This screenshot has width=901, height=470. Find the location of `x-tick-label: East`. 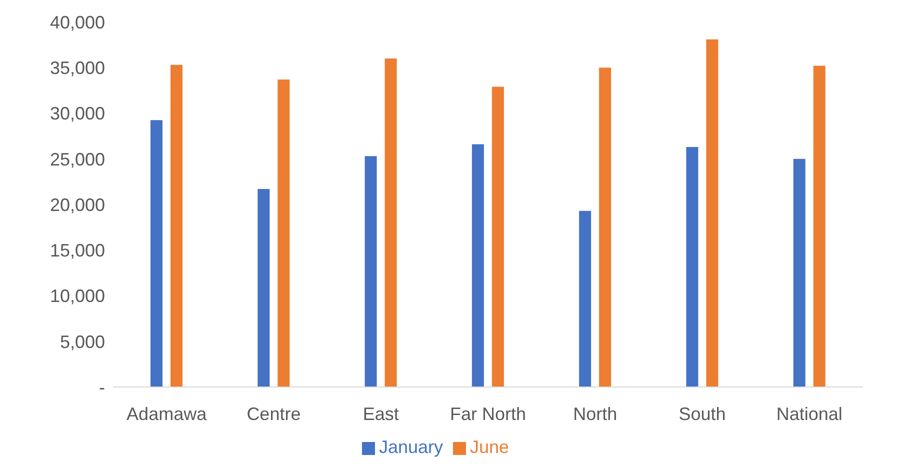

x-tick-label: East is located at coordinates (380, 414).